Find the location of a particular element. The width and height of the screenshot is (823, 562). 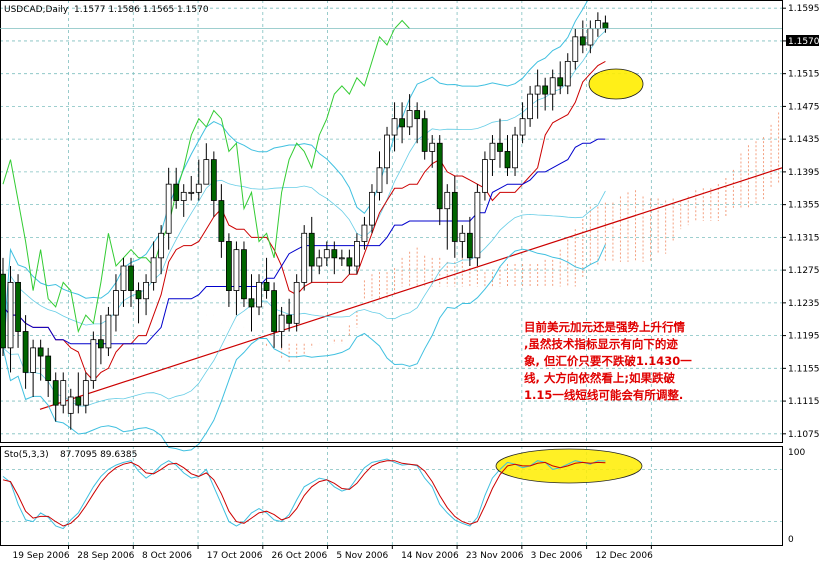

stoch-tick-label-0: 100 is located at coordinates (796, 453).